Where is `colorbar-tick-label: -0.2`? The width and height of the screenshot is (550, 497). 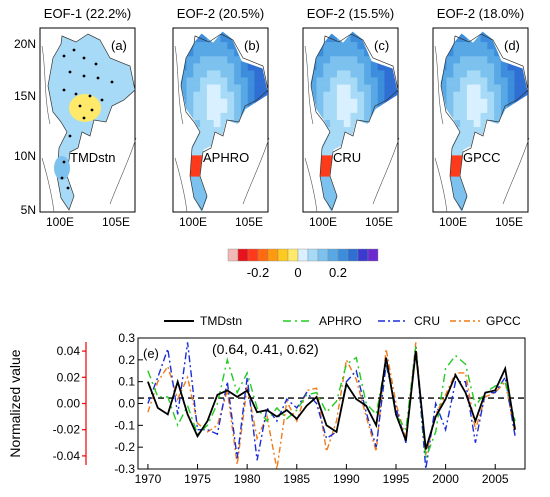 colorbar-tick-label: -0.2 is located at coordinates (258, 272).